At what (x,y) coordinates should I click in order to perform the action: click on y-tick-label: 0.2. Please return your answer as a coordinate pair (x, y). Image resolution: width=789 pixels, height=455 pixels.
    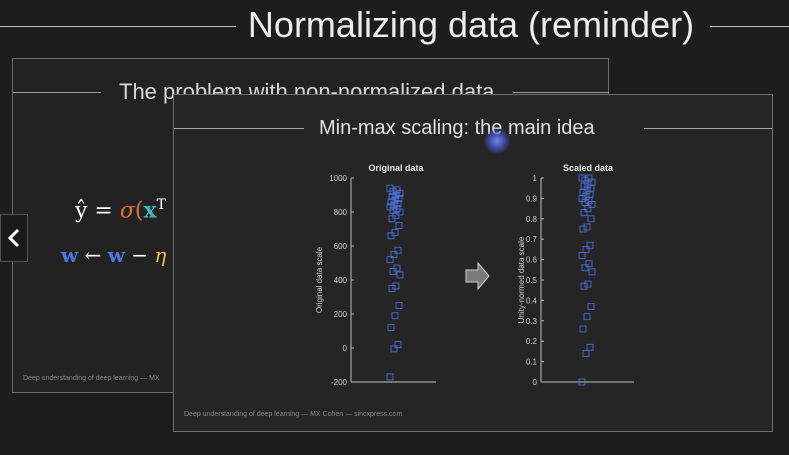
    Looking at the image, I should click on (532, 341).